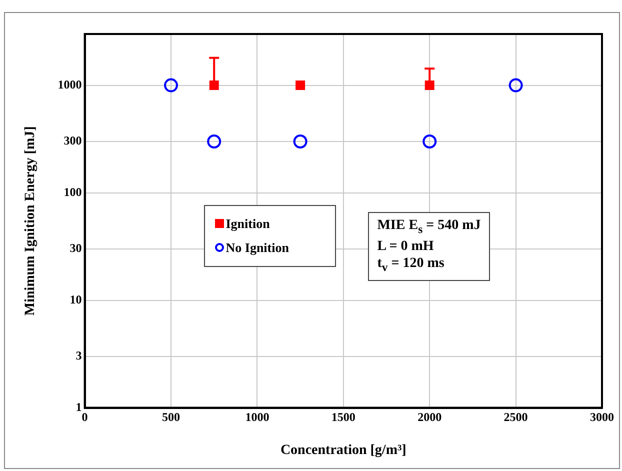 The width and height of the screenshot is (622, 471). What do you see at coordinates (76, 299) in the screenshot?
I see `y-tick-label: 10` at bounding box center [76, 299].